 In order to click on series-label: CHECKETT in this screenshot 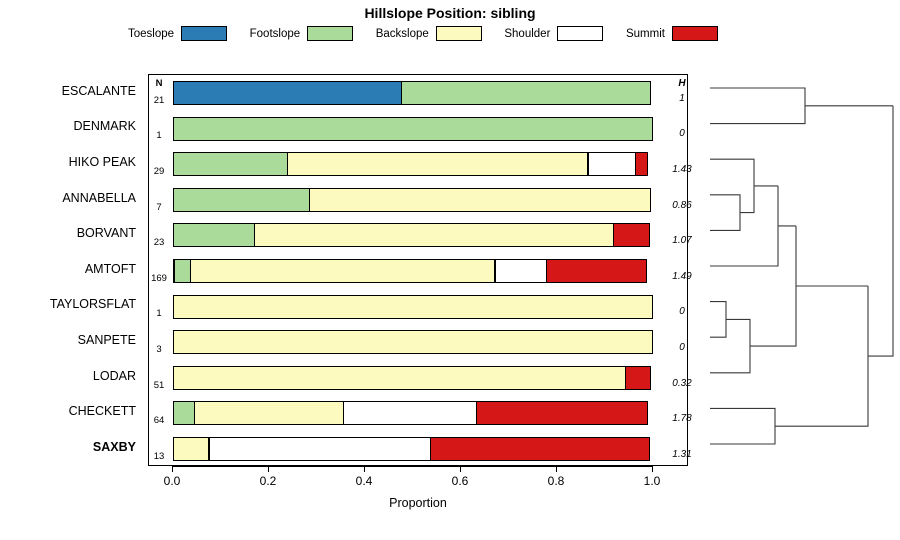, I will do `click(102, 411)`.